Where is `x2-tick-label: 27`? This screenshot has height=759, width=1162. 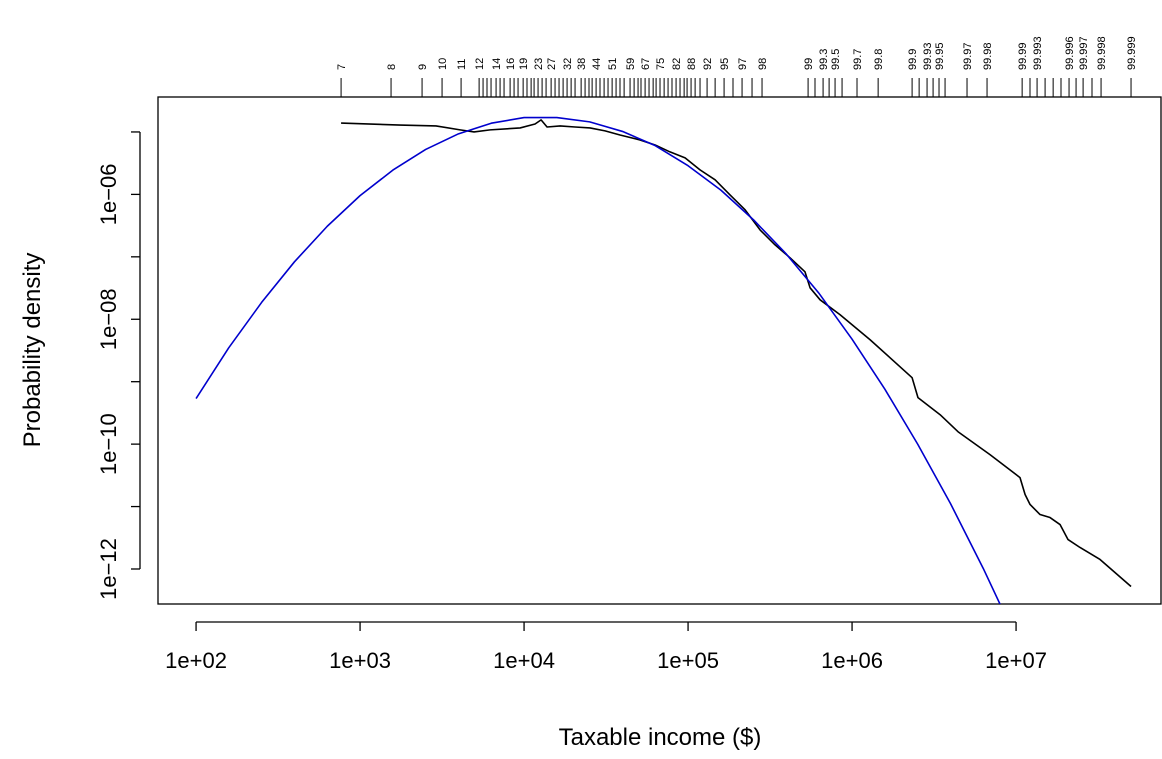
x2-tick-label: 27 is located at coordinates (552, 64).